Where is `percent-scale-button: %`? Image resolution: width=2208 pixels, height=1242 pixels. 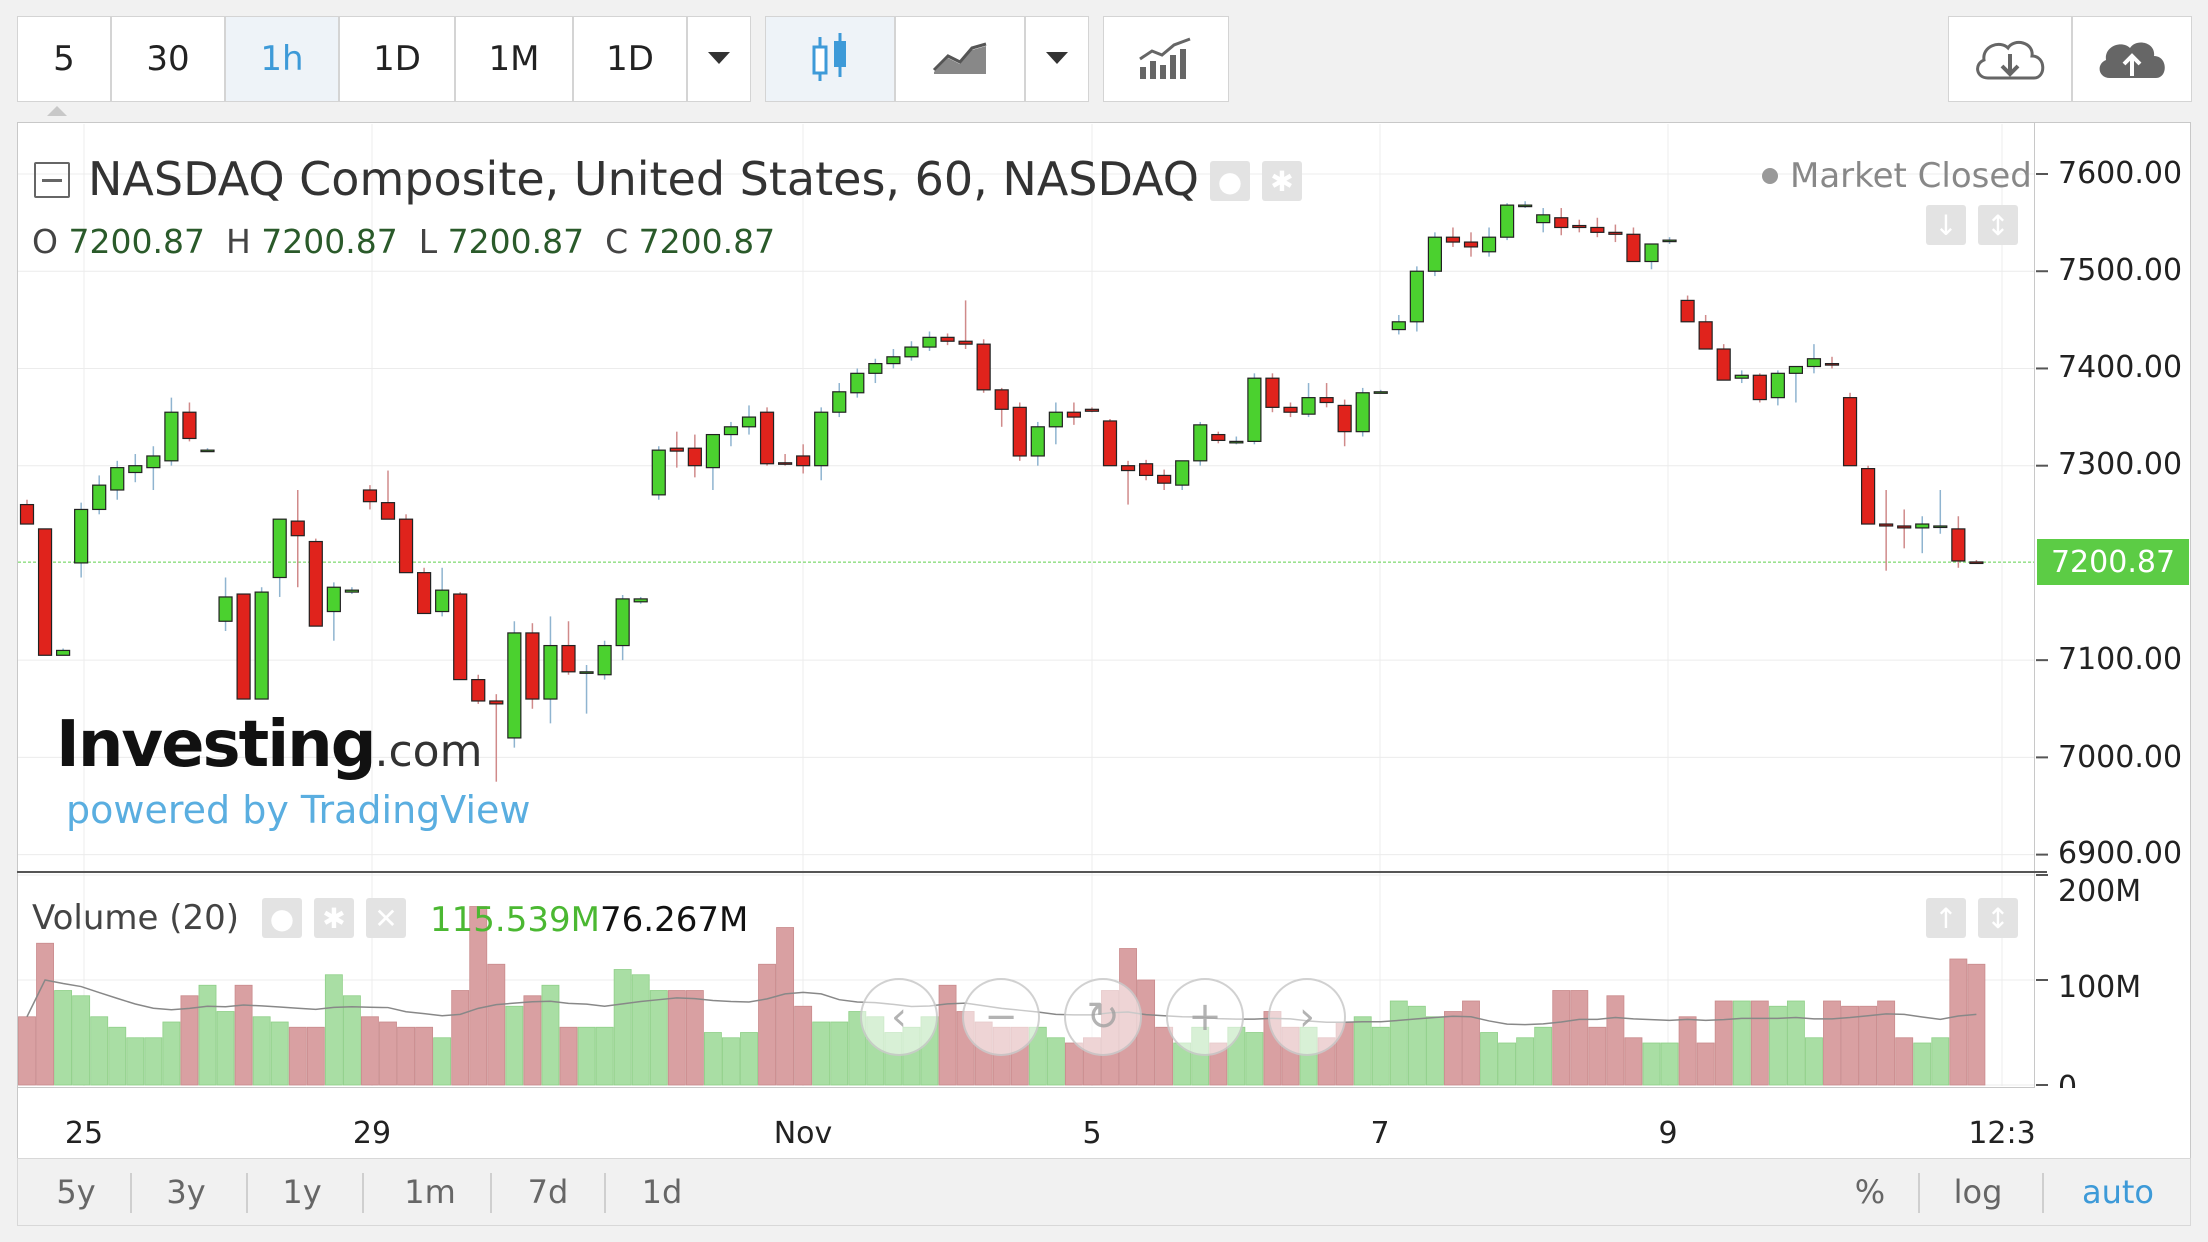
percent-scale-button: % is located at coordinates (1870, 1192).